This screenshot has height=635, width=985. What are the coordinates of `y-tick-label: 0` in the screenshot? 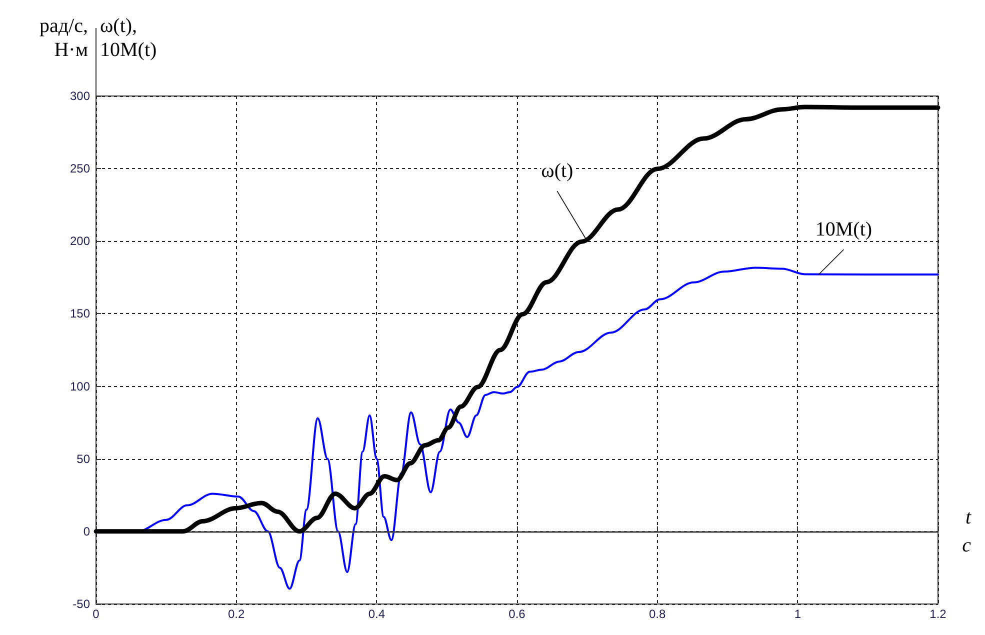 It's located at (86, 531).